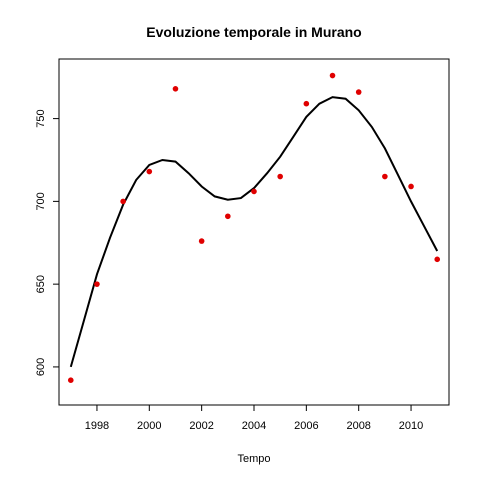 This screenshot has height=485, width=480. I want to click on x-axis: 1998 2000 2002 2004 2006 2008 2010, so click(254, 418).